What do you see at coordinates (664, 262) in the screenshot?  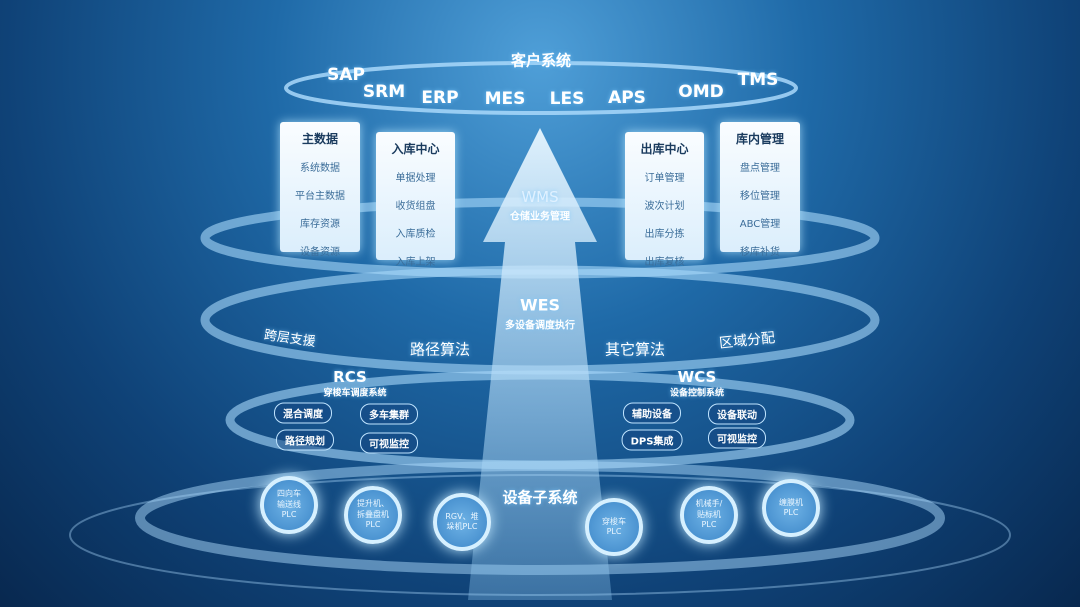 I see `card-item: 出库复核` at bounding box center [664, 262].